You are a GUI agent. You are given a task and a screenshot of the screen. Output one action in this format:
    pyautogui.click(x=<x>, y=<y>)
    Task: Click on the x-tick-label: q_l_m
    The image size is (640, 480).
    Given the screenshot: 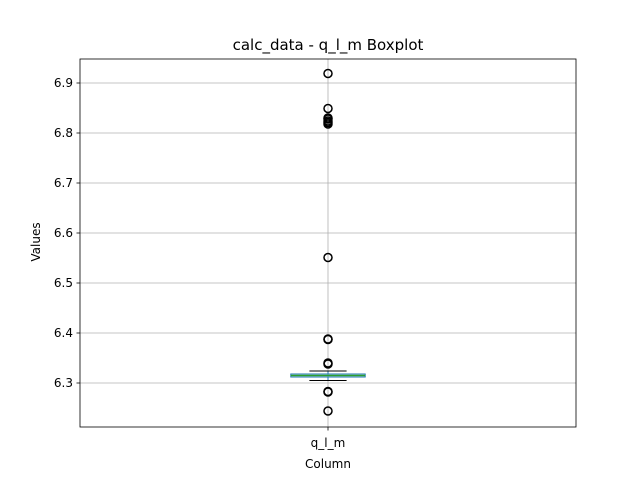 What is the action you would take?
    pyautogui.click(x=328, y=443)
    